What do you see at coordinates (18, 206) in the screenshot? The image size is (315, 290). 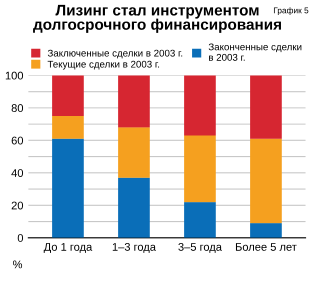 I see `y-tick-label: 20` at bounding box center [18, 206].